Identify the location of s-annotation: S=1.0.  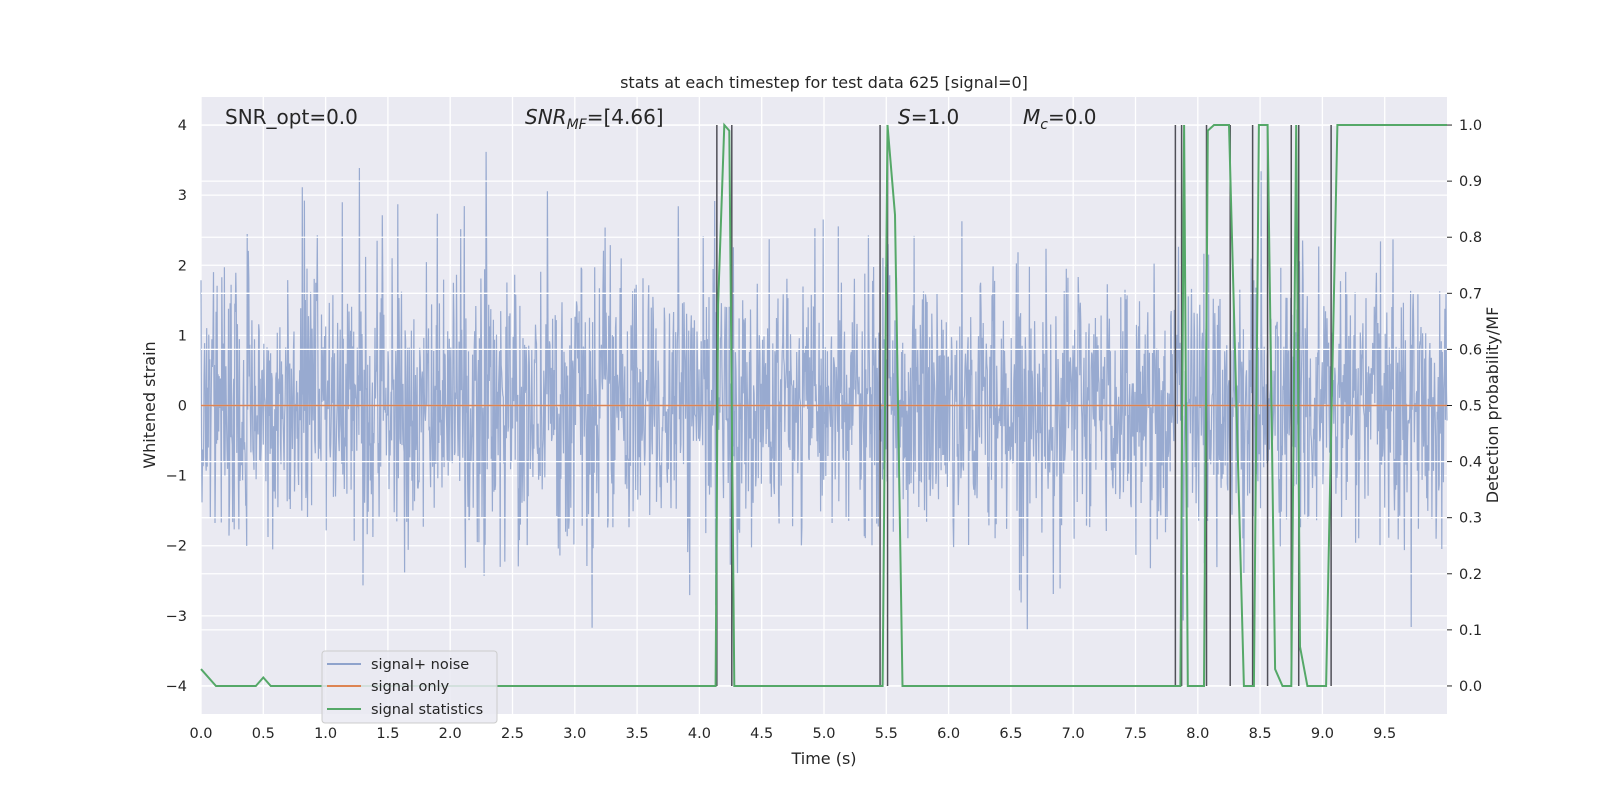
(928, 117).